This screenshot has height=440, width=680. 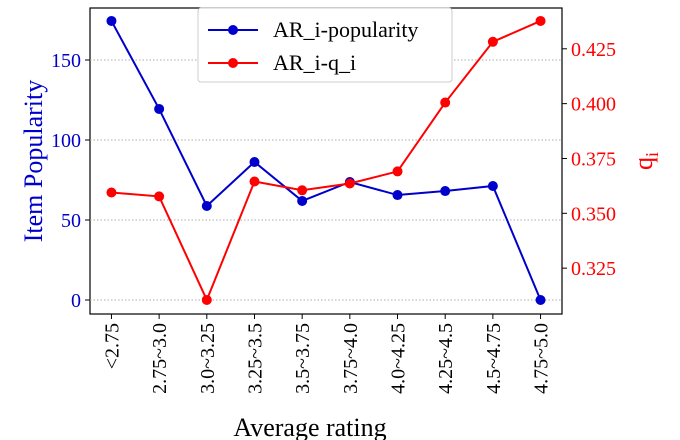 What do you see at coordinates (593, 269) in the screenshot?
I see `y2-tick-label: 0.325` at bounding box center [593, 269].